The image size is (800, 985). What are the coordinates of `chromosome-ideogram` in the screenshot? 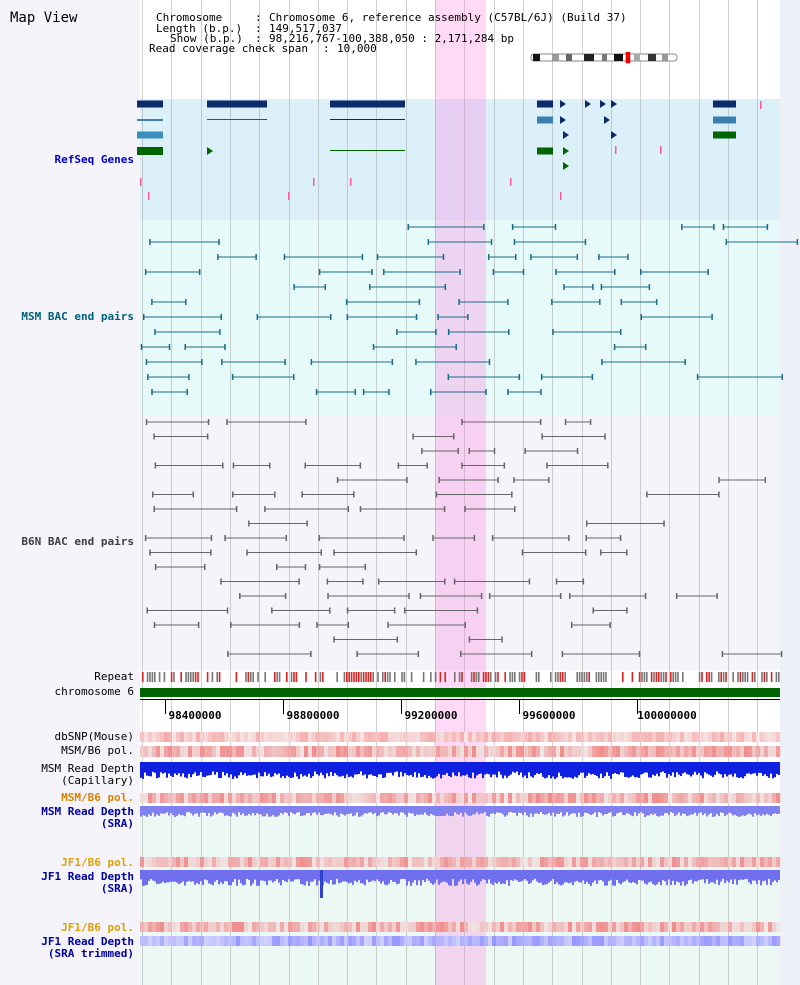 It's located at (605, 58).